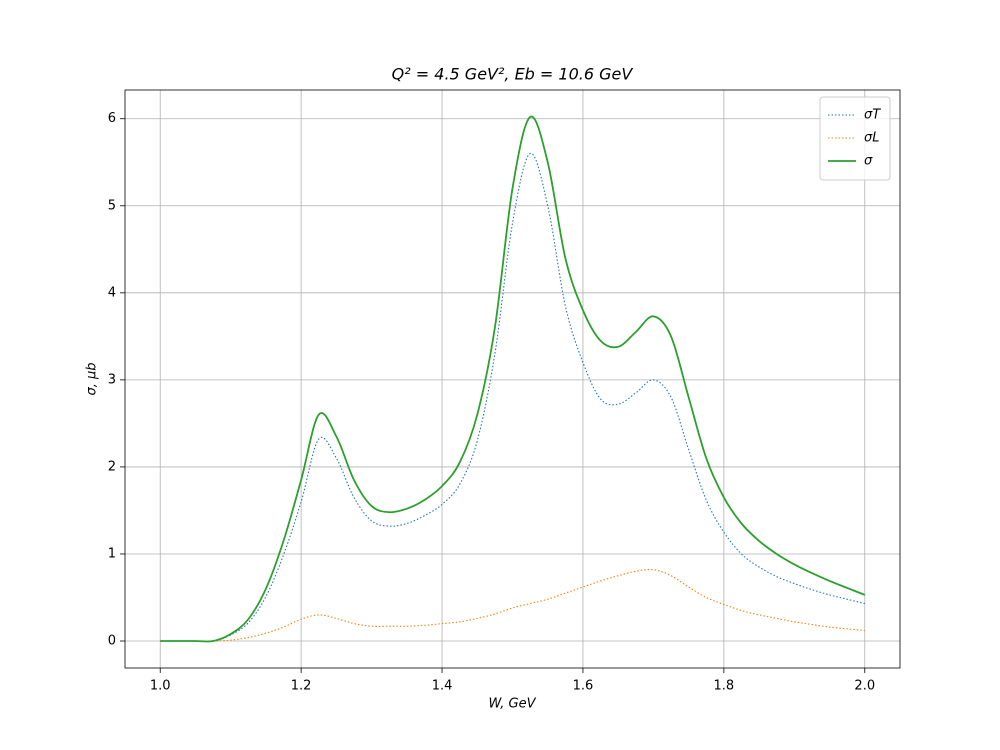 The height and width of the screenshot is (750, 1000). Describe the element at coordinates (512, 605) in the screenshot. I see `series-line` at that location.